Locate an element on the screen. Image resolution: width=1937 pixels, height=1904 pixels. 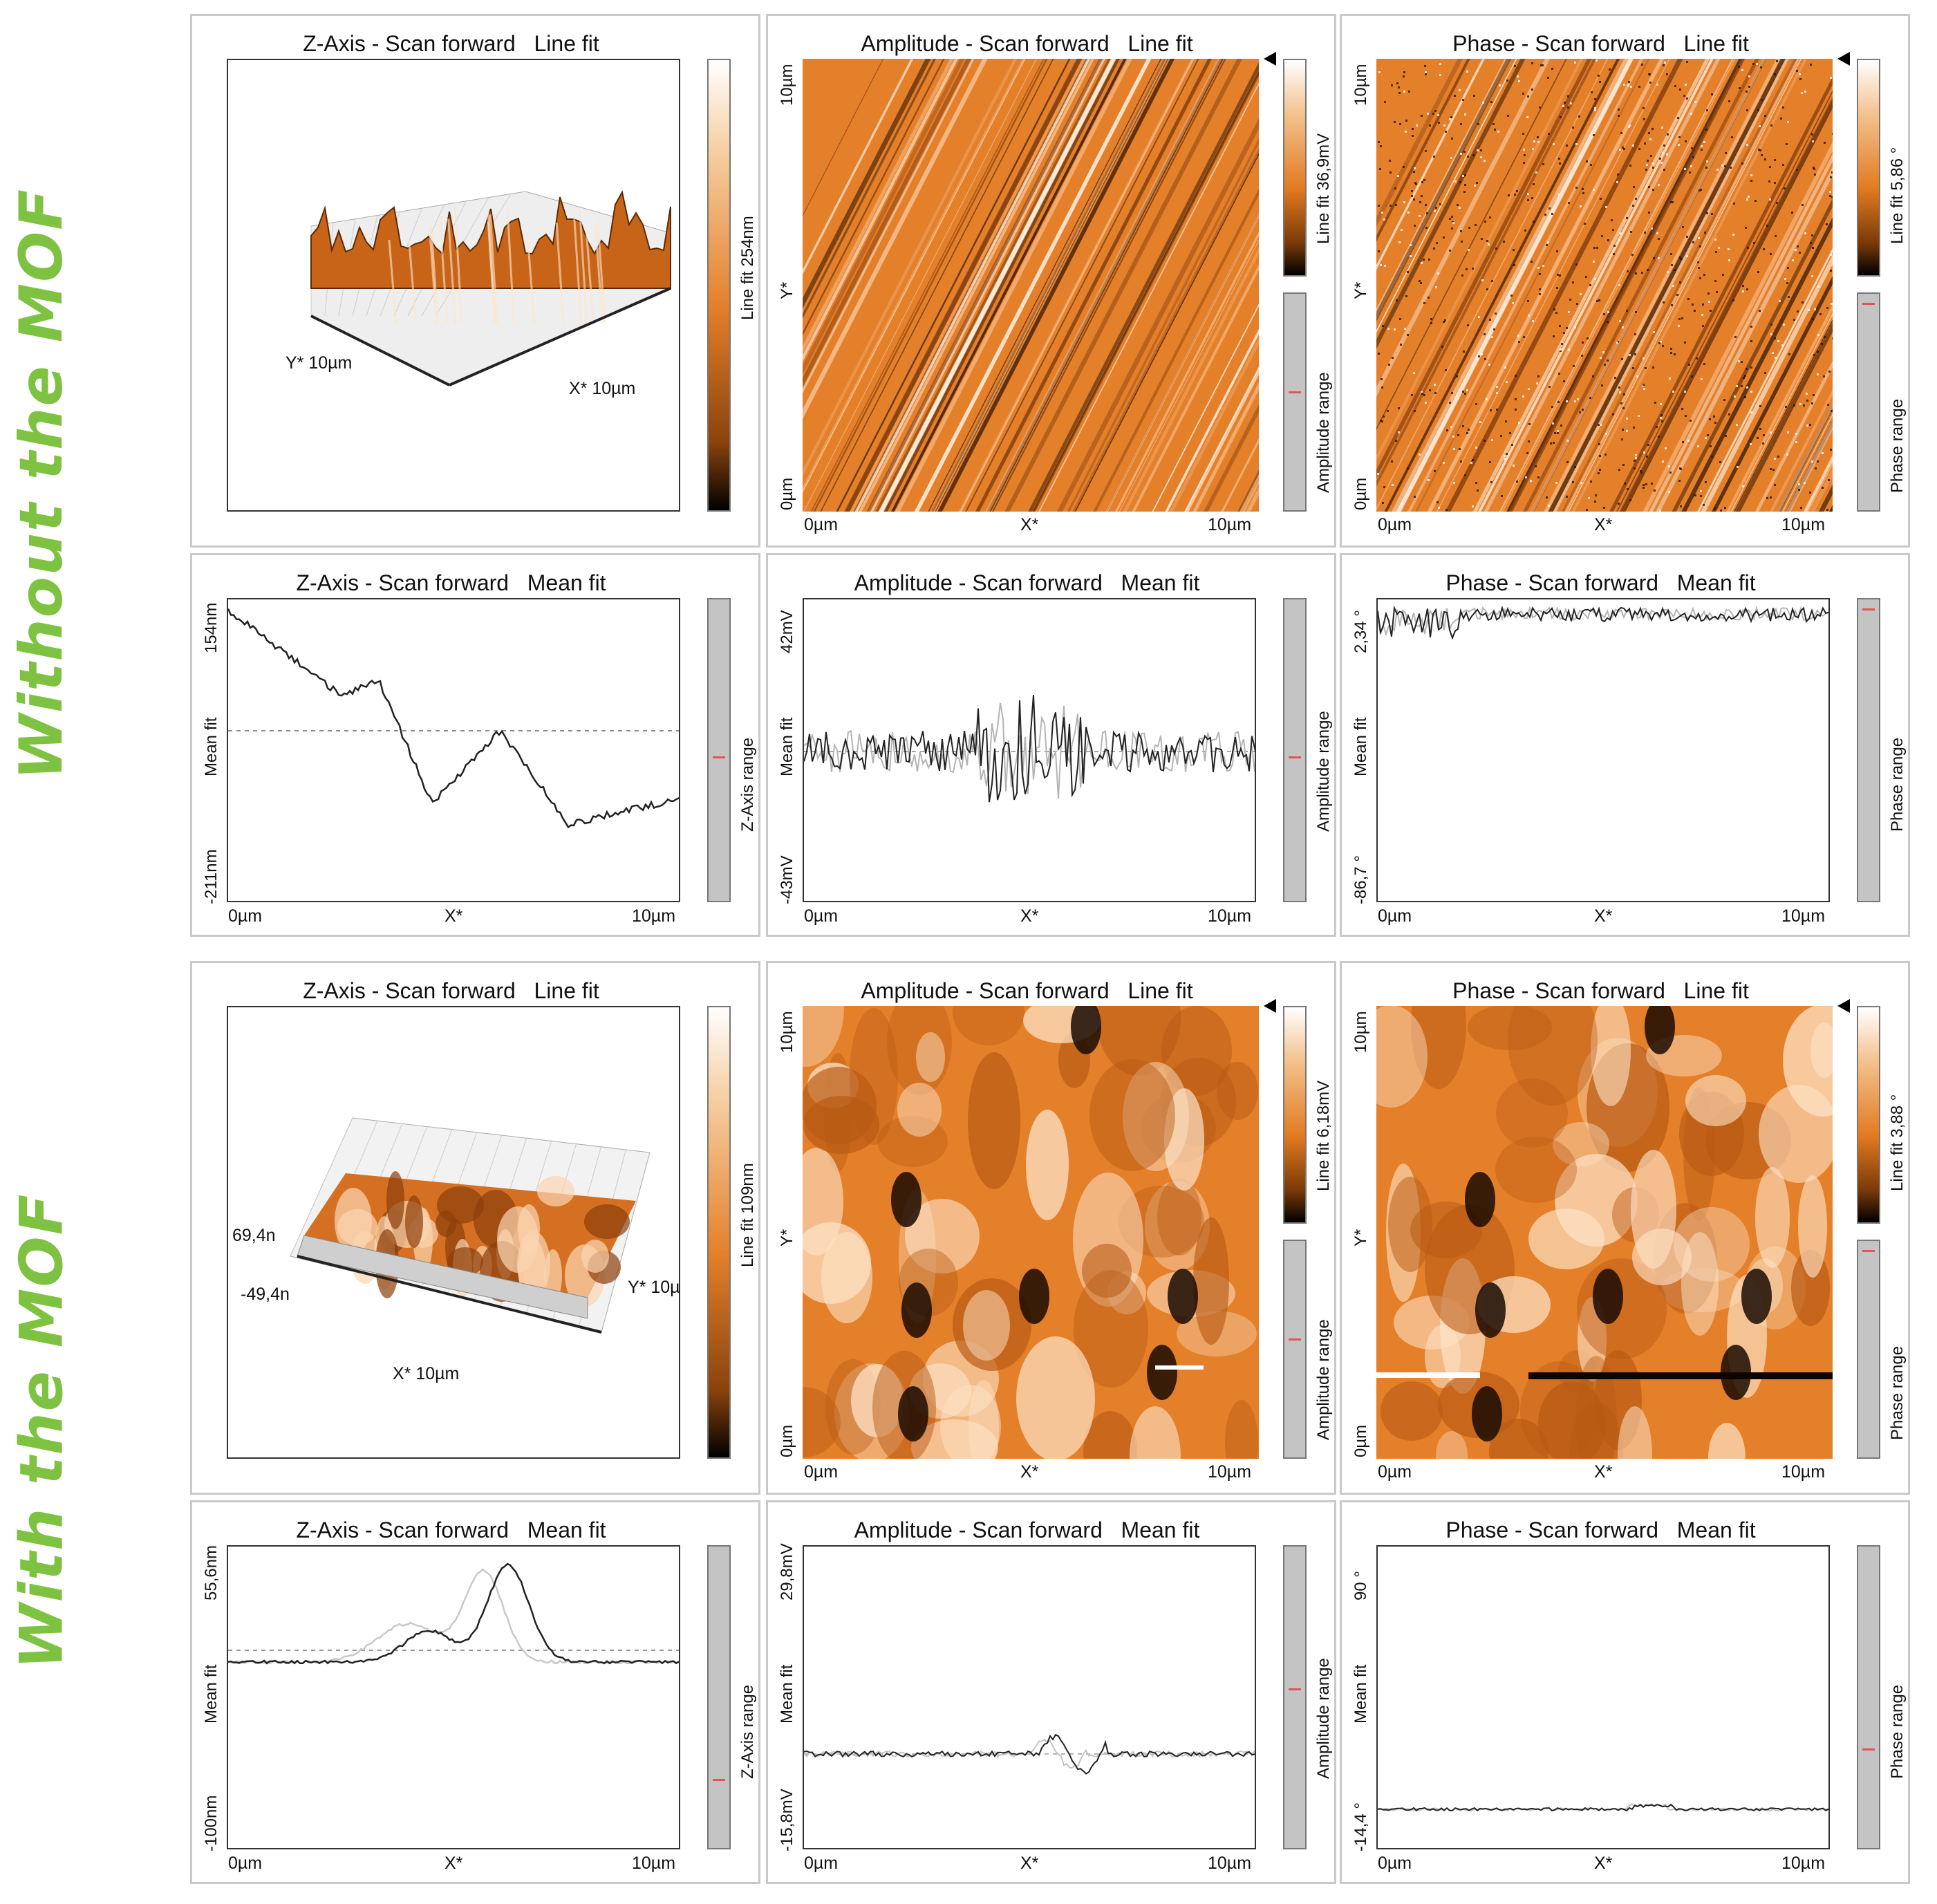
y-tick-bottom: -43mV is located at coordinates (787, 879).